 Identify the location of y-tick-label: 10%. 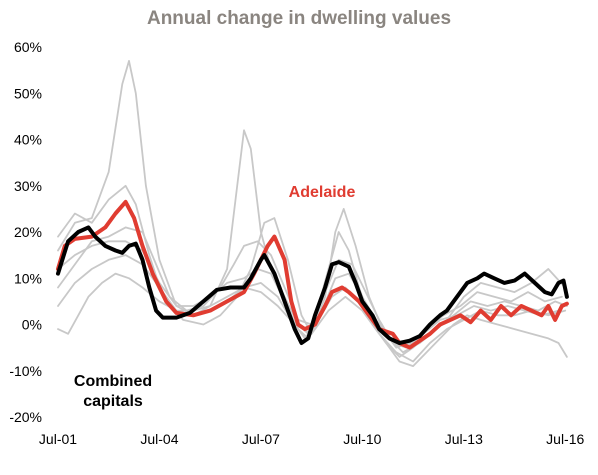
(28, 278).